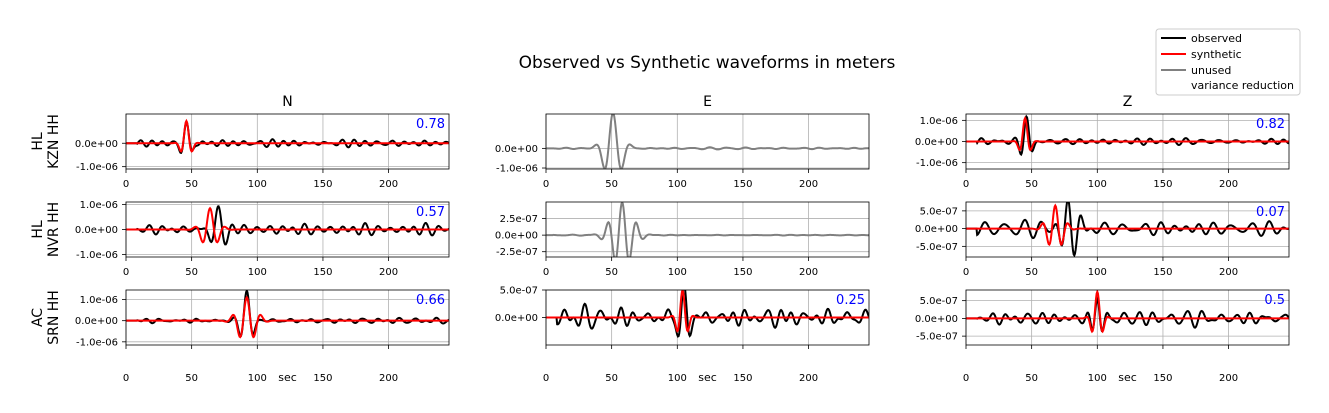 Image resolution: width=1329 pixels, height=413 pixels. I want to click on panel-kzn-n: 0 50 100 150 200 0.0e+00 -1.0e-06 0.78, so click(262, 151).